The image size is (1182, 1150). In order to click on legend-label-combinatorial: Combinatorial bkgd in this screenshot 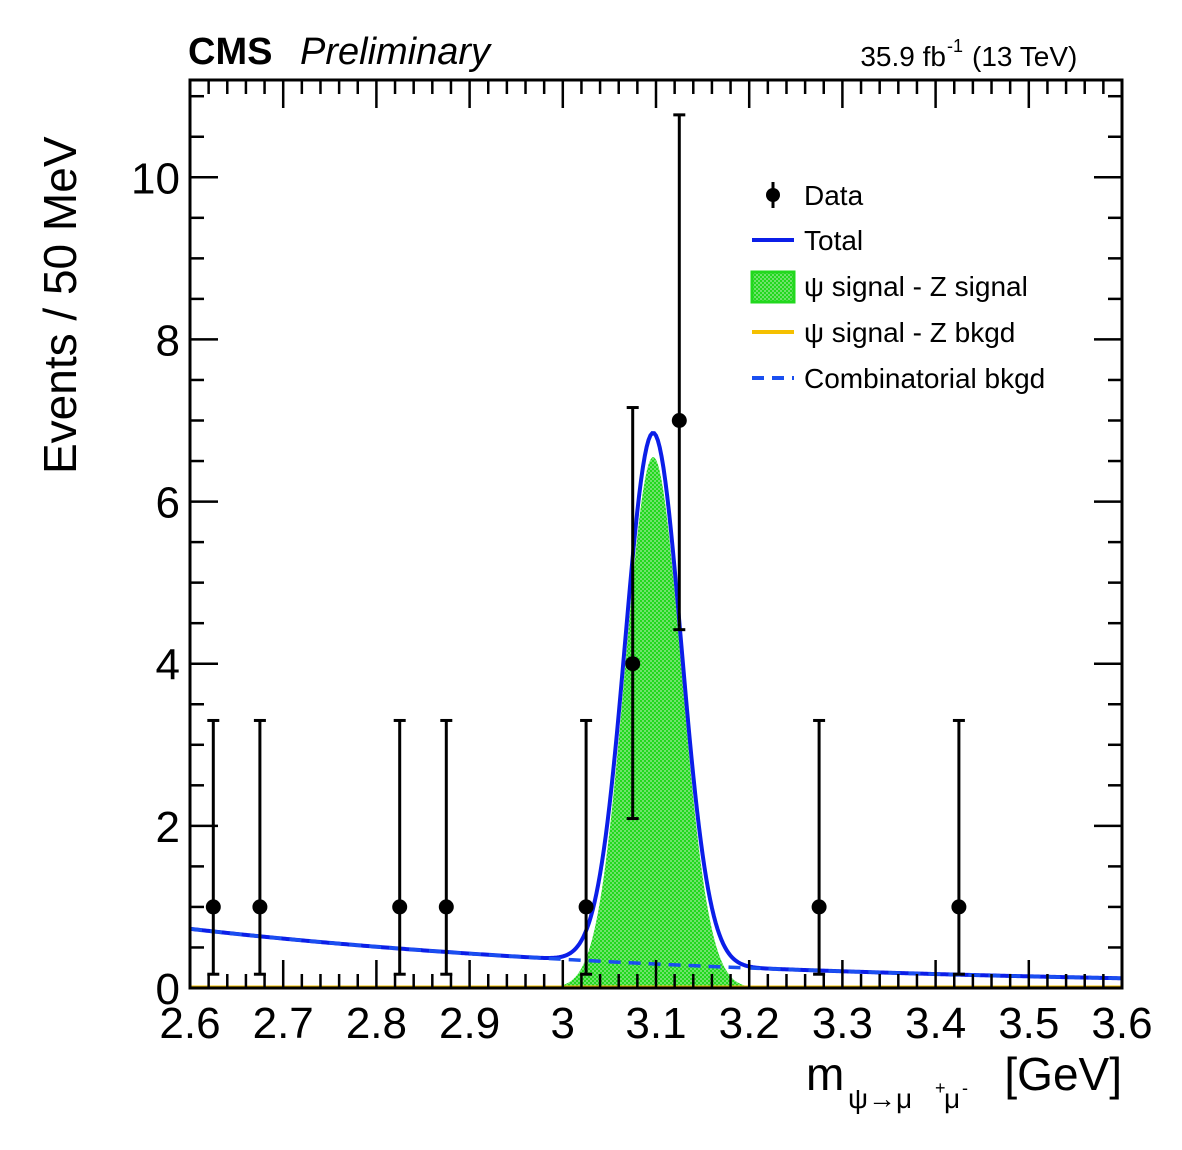, I will do `click(924, 378)`.